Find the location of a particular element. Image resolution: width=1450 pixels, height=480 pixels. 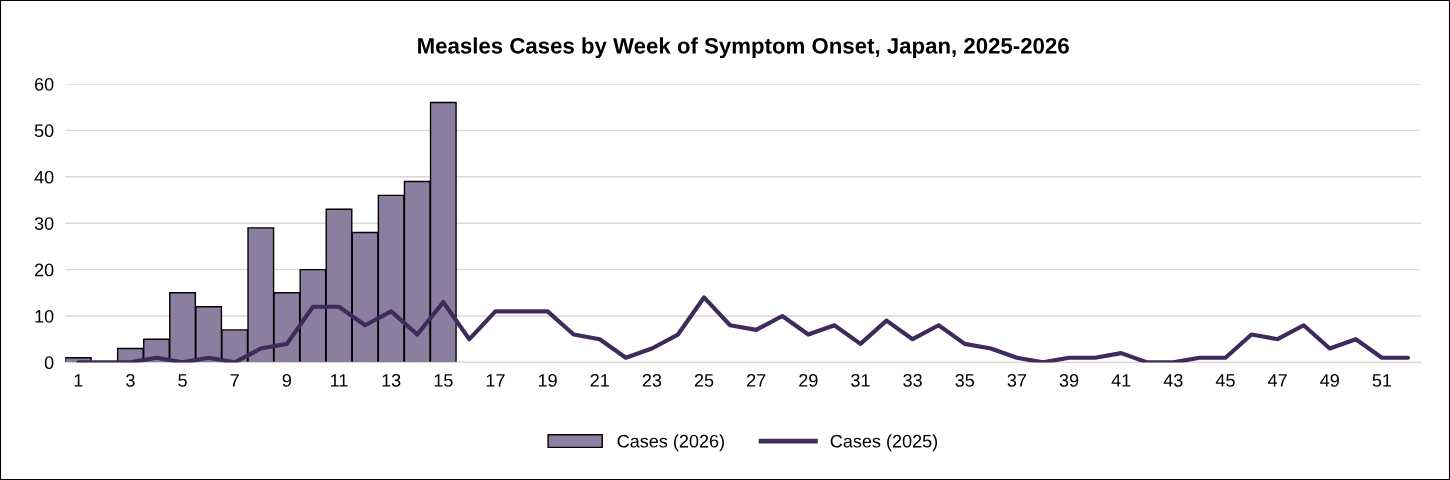

x-tick-label: 33 is located at coordinates (912, 380).